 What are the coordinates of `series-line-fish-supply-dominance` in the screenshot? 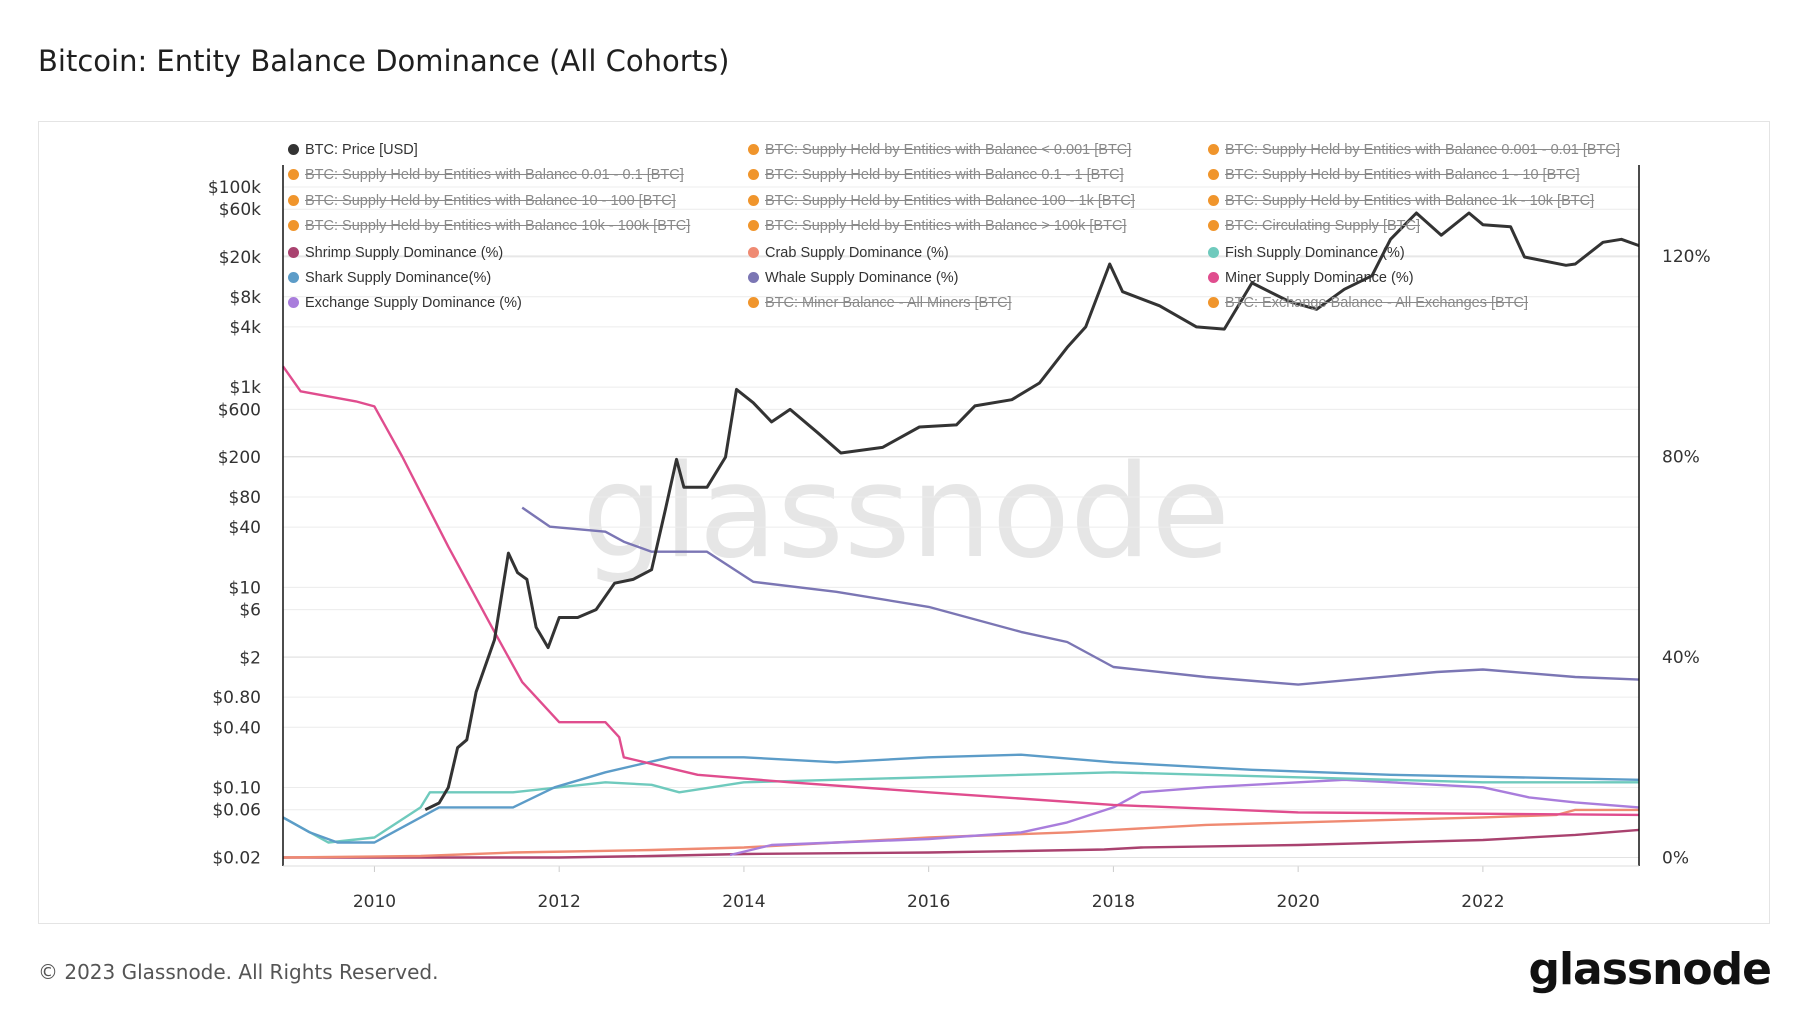 It's located at (960, 807).